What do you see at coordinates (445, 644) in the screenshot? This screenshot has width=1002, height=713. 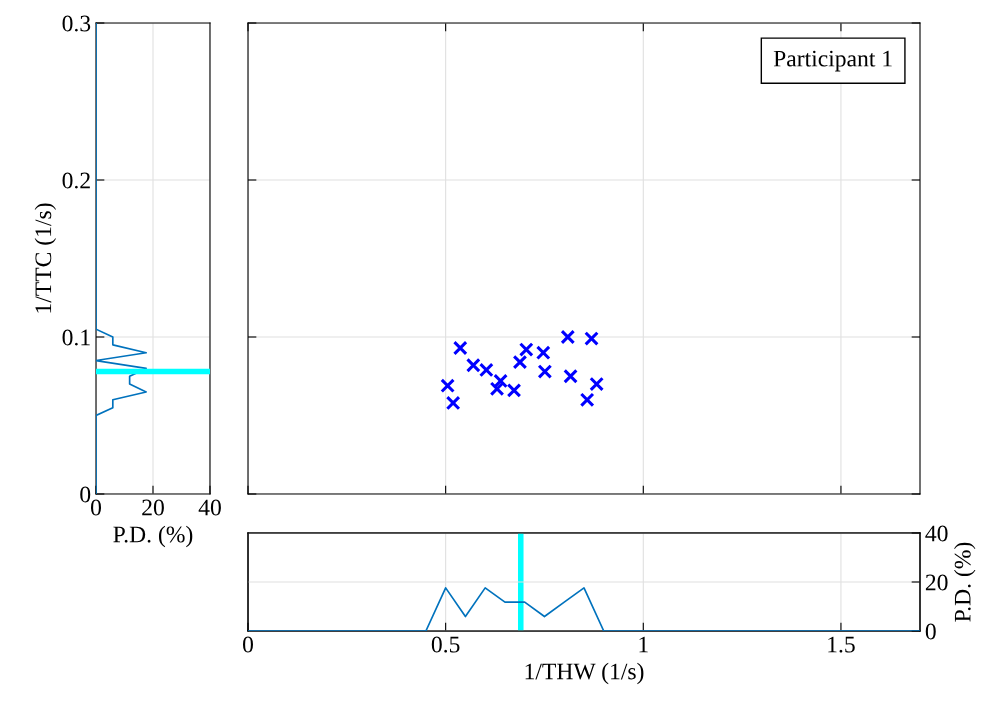 I see `x-tick-label: 0.5` at bounding box center [445, 644].